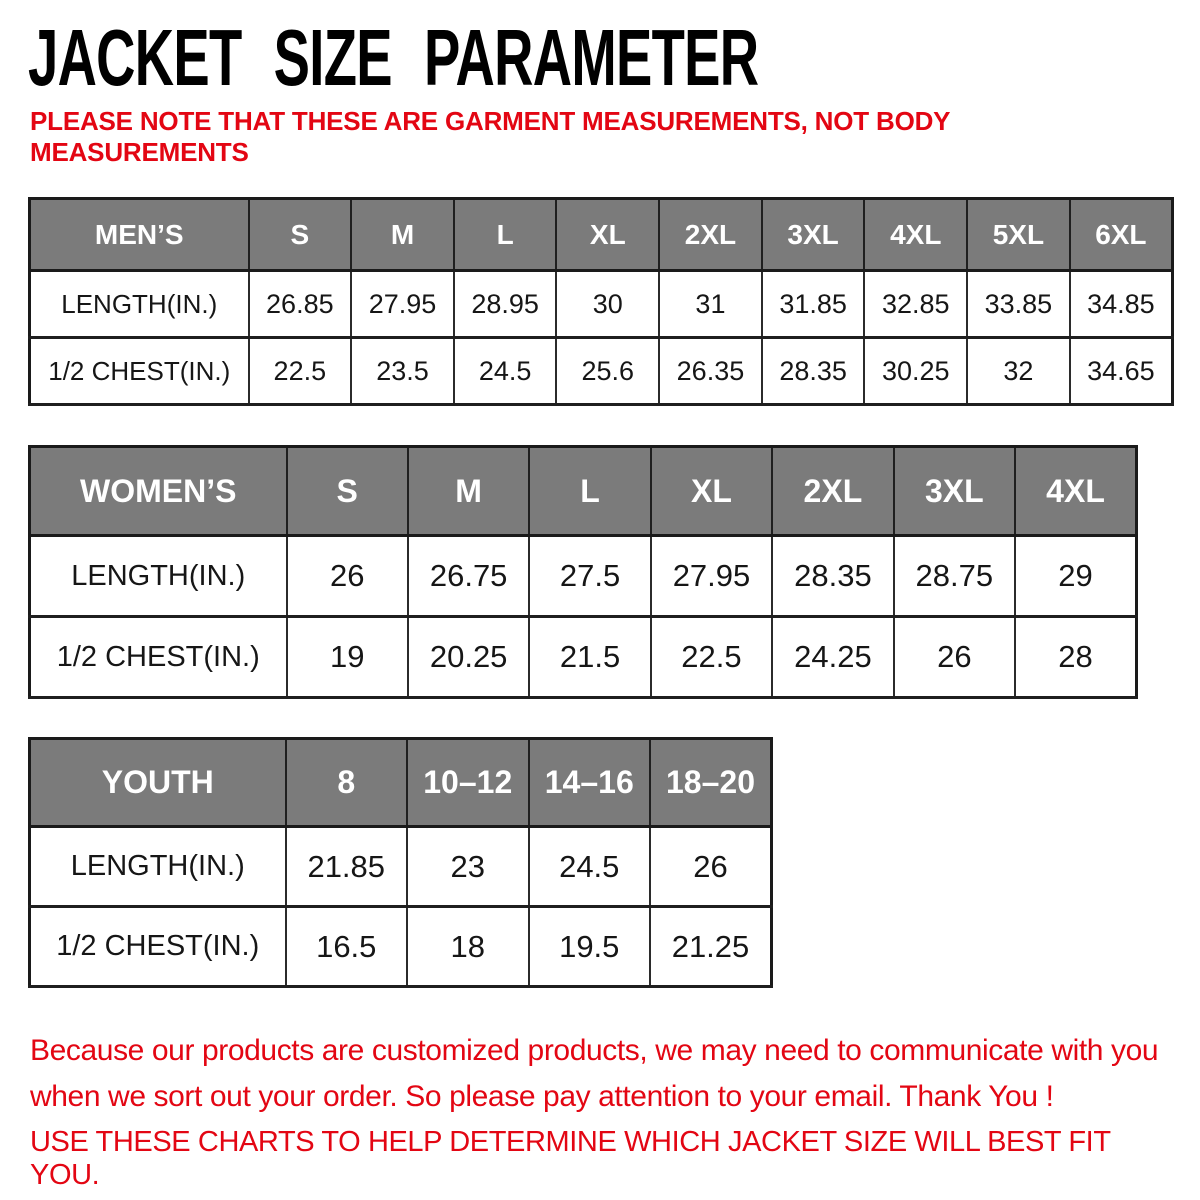 The width and height of the screenshot is (1200, 1200). What do you see at coordinates (589, 782) in the screenshot?
I see `youth-col-14-16: 14–16` at bounding box center [589, 782].